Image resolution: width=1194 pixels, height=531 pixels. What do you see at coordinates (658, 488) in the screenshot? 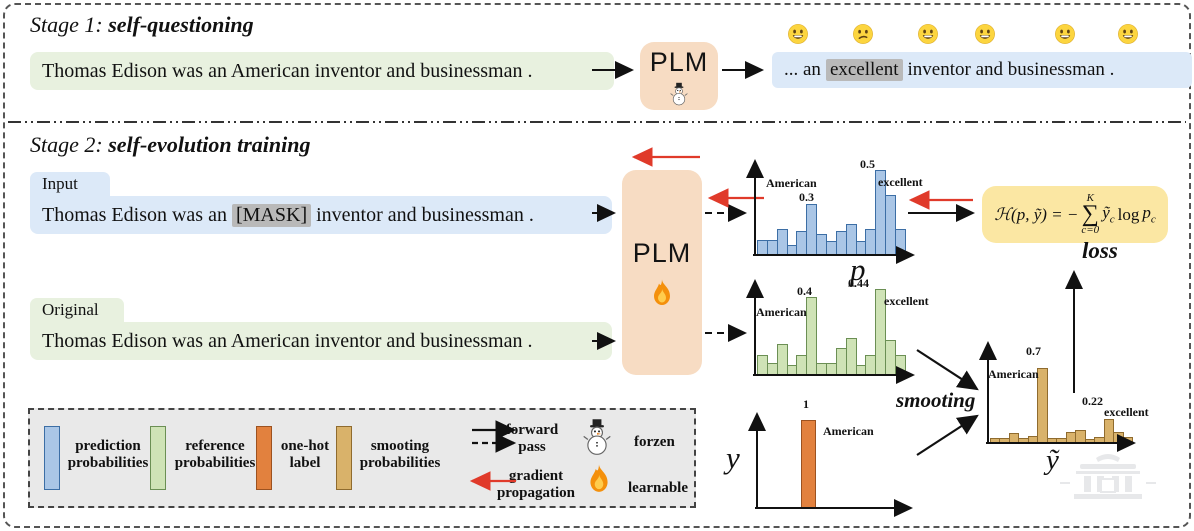
I see `legend-label-learnable: learnable` at bounding box center [658, 488].